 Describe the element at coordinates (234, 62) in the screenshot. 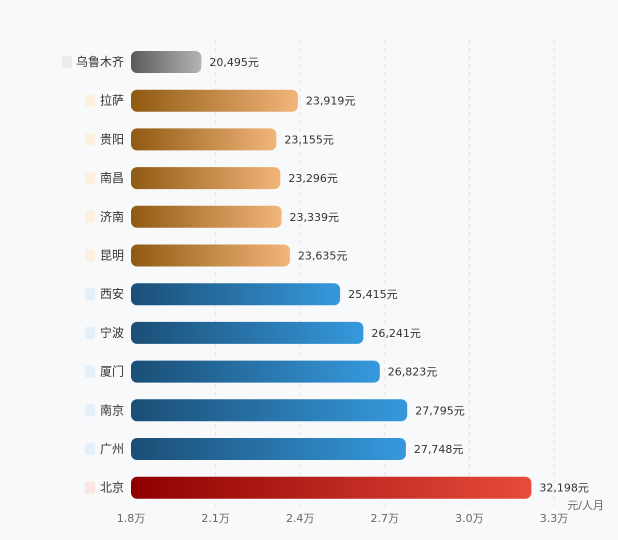

I see `value-label: 20,495元` at that location.